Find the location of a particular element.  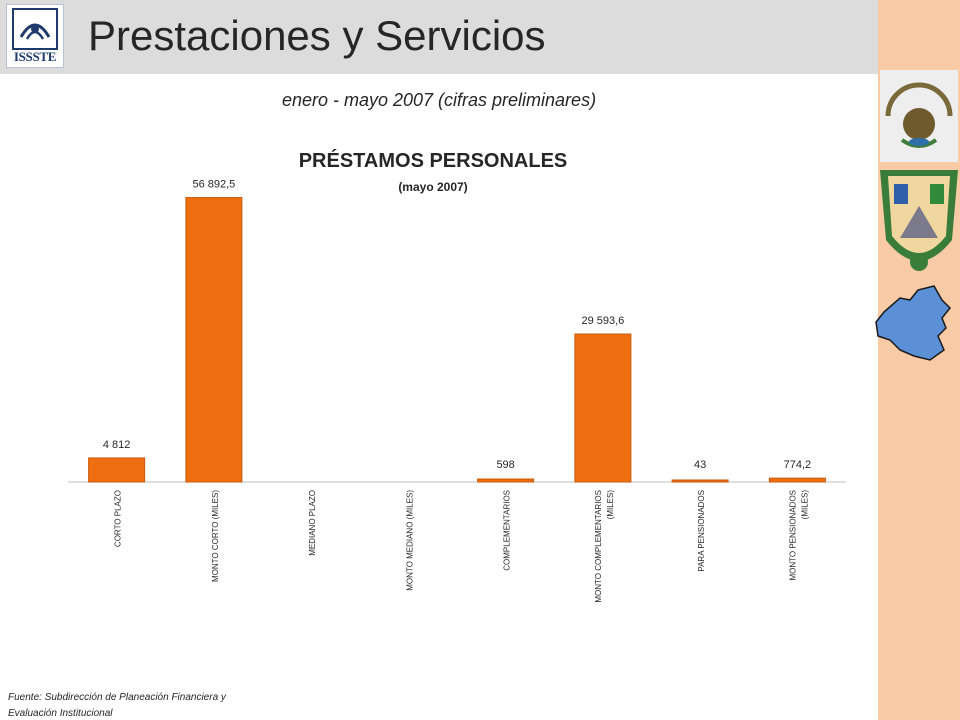

header-bar is located at coordinates (439, 37).